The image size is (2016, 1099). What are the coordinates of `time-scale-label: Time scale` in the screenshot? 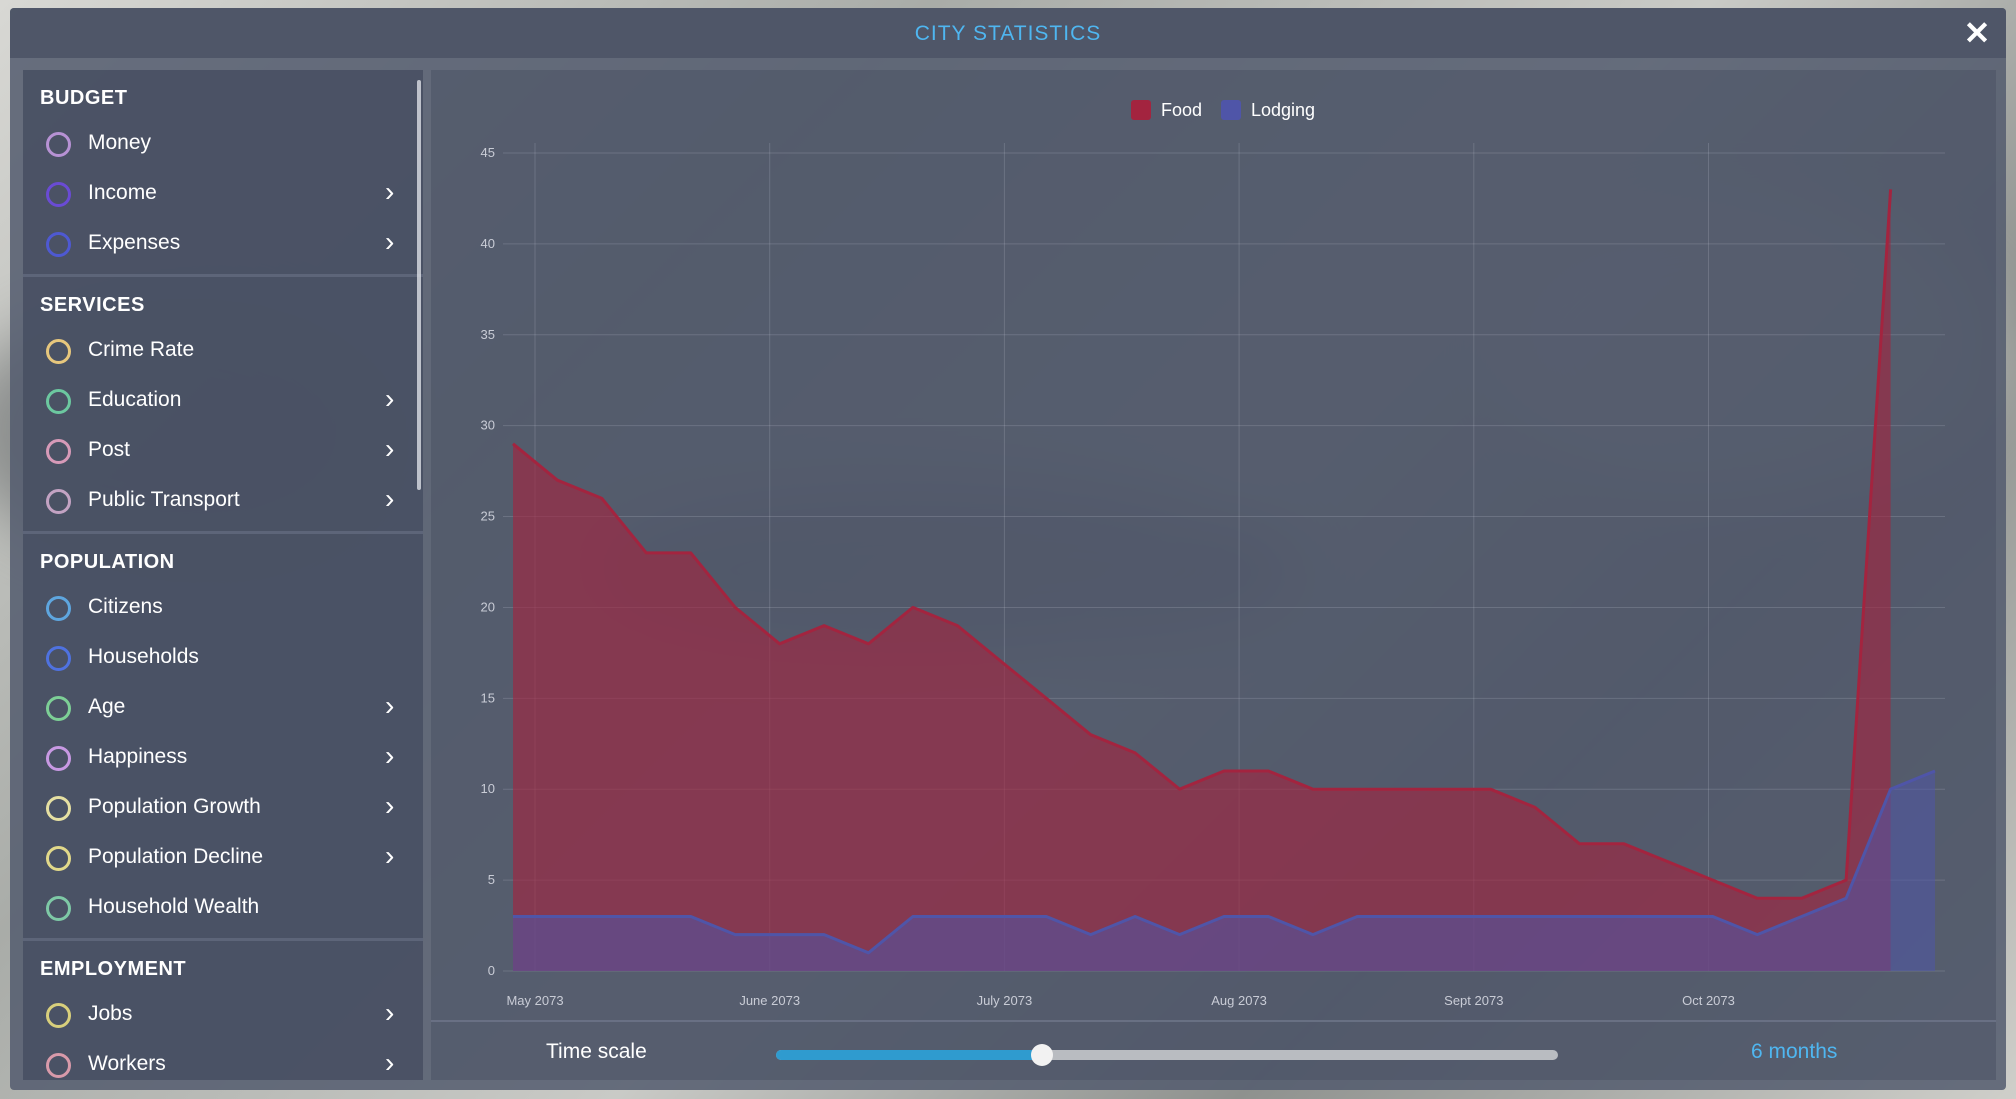 It's located at (596, 1051).